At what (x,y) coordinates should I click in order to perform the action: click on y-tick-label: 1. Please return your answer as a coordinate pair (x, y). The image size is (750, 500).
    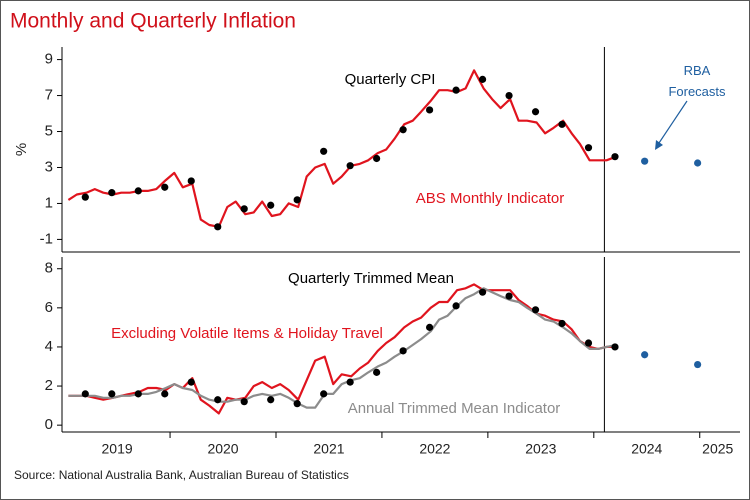
    Looking at the image, I should click on (49, 202).